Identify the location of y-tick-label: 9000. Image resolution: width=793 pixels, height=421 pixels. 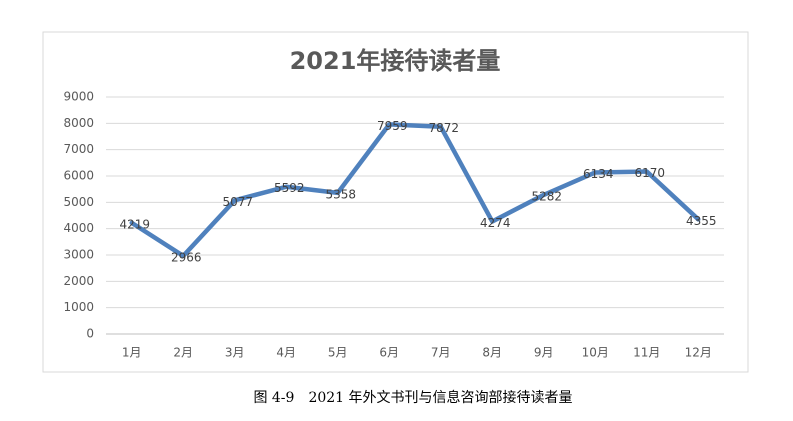
(78, 97).